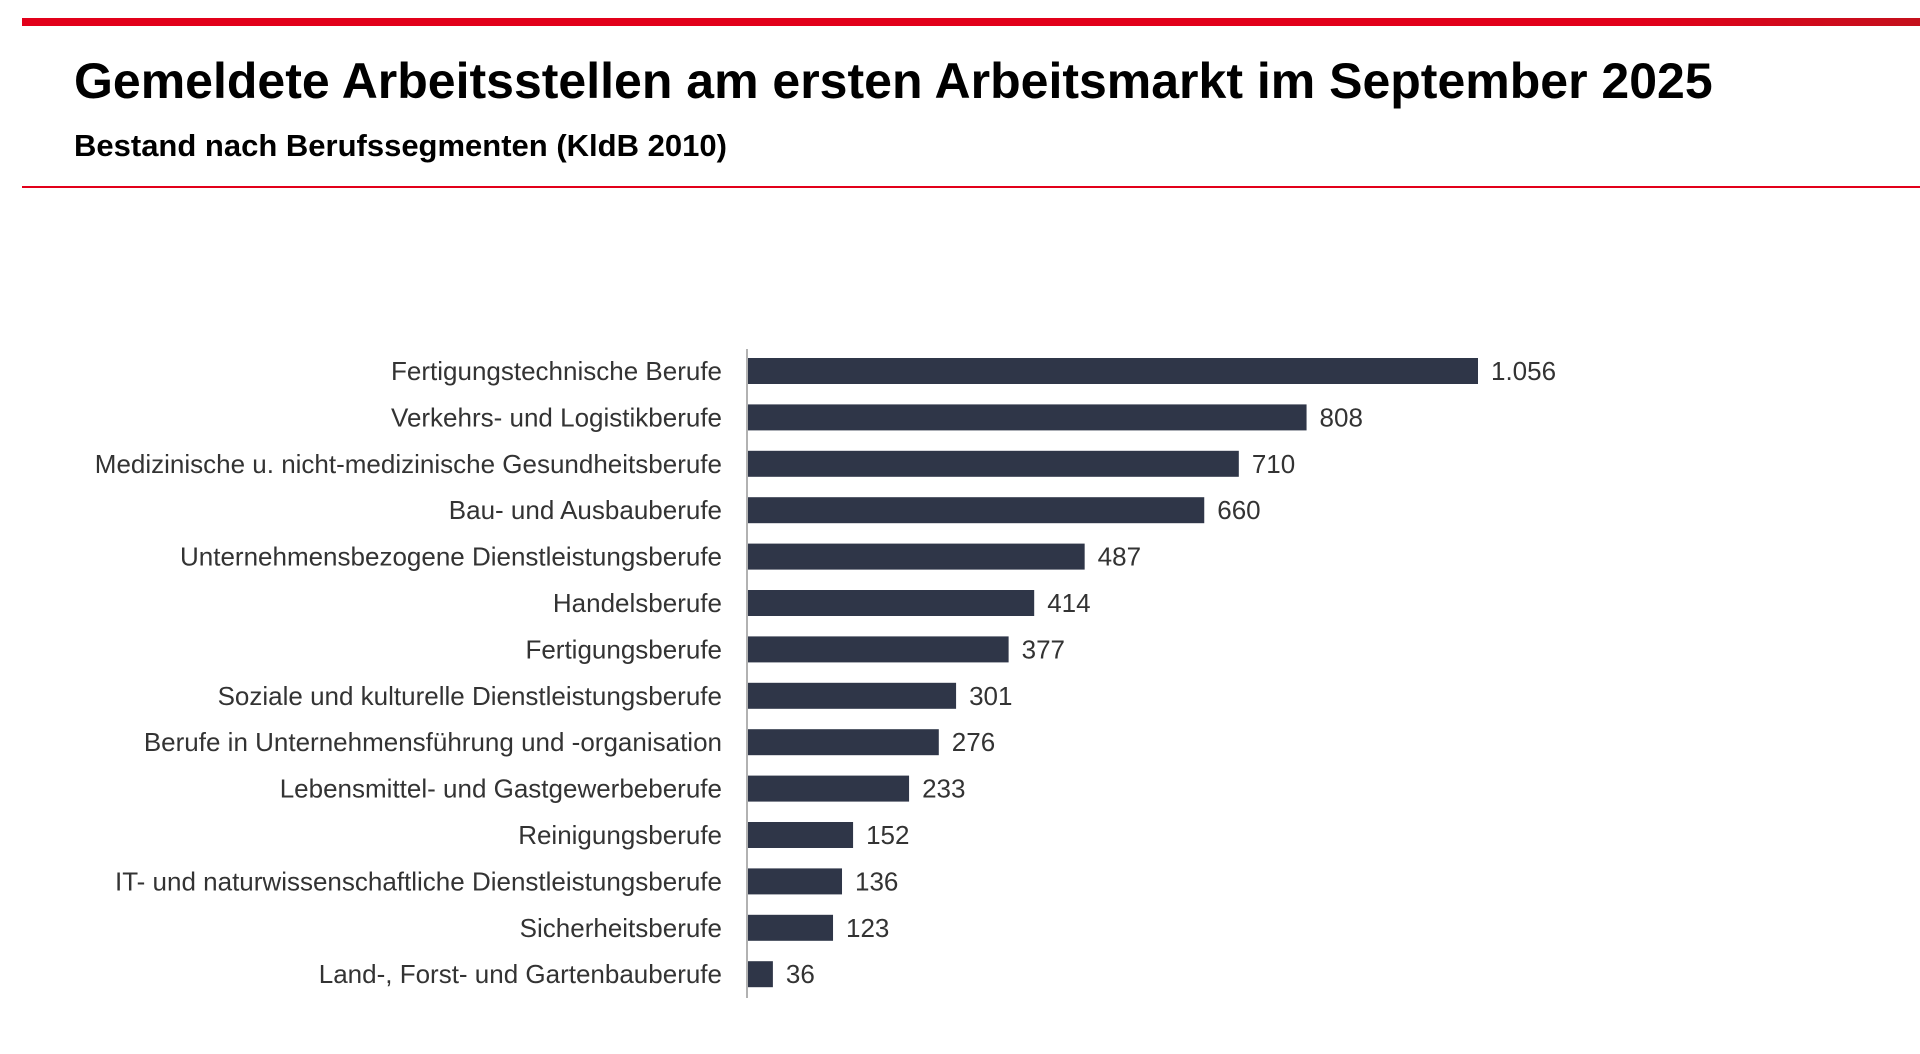 This screenshot has height=1054, width=1920. What do you see at coordinates (876, 881) in the screenshot?
I see `value-label: 136` at bounding box center [876, 881].